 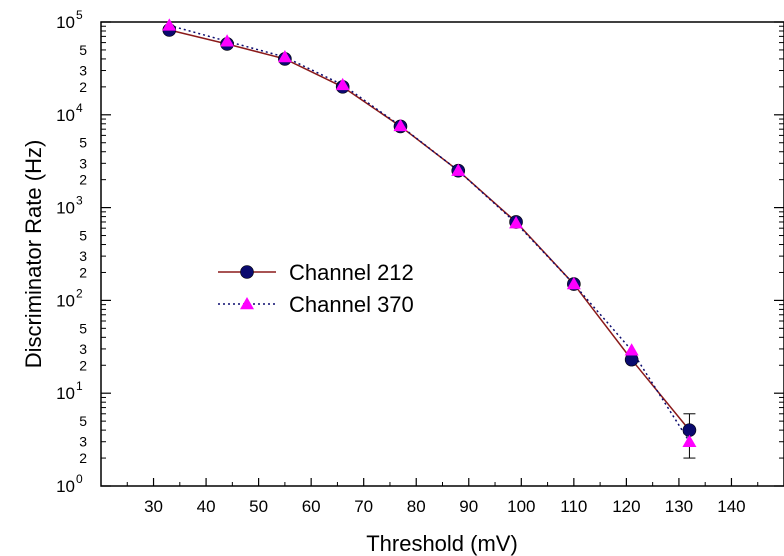 I want to click on x-tick-label: 50, so click(x=258, y=506).